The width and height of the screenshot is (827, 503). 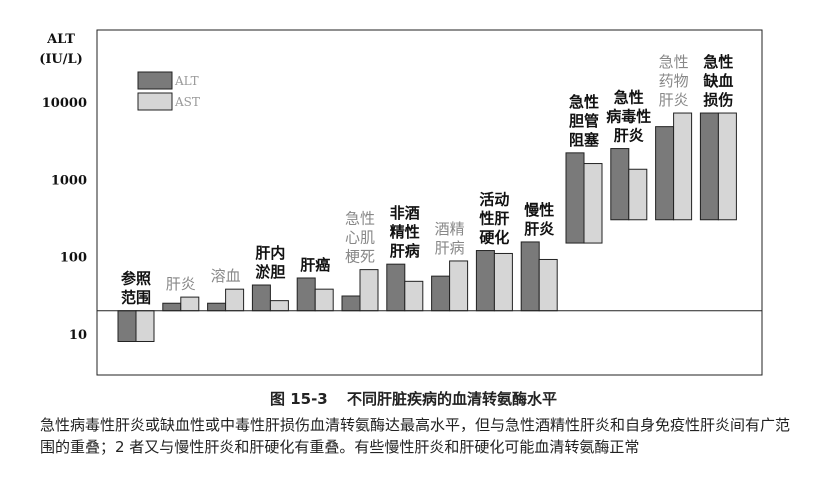 I want to click on category-label: 梗死, so click(x=360, y=257).